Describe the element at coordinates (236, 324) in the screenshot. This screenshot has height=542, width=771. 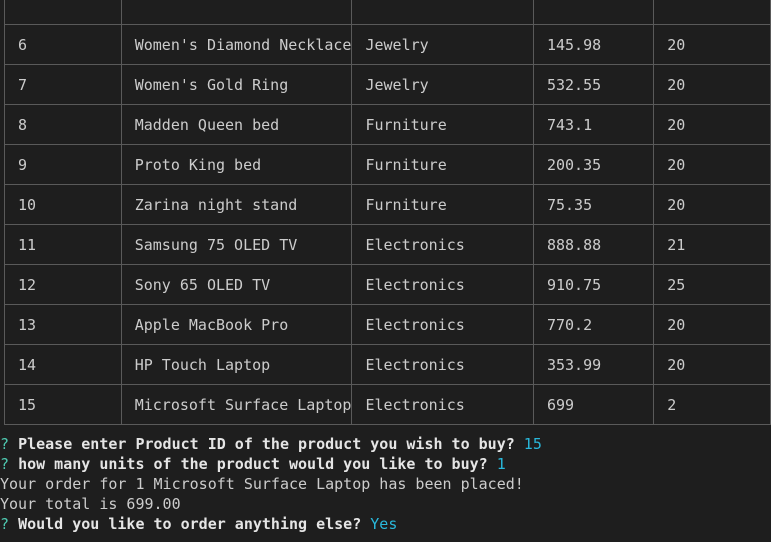
I see `table-cell-name: Apple MacBook Pro` at that location.